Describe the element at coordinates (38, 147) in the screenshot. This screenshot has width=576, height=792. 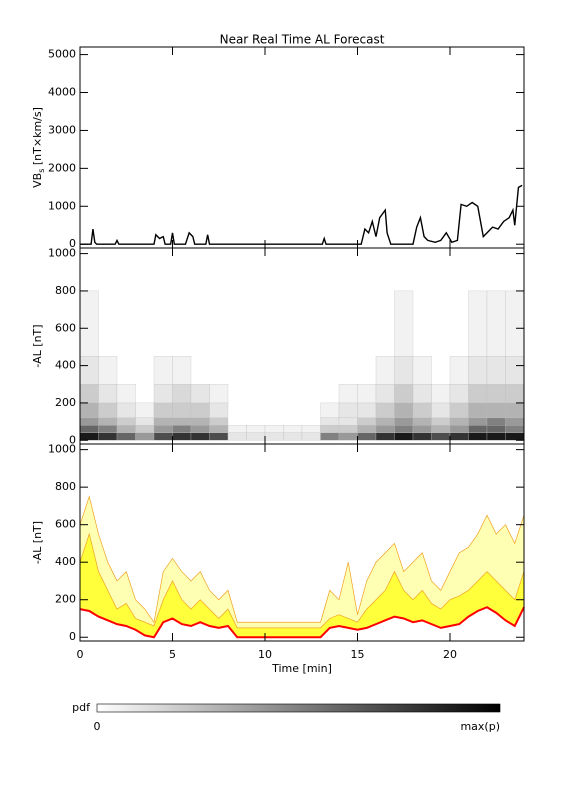
I see `y-axis-label: VBs [nT×km/s]` at that location.